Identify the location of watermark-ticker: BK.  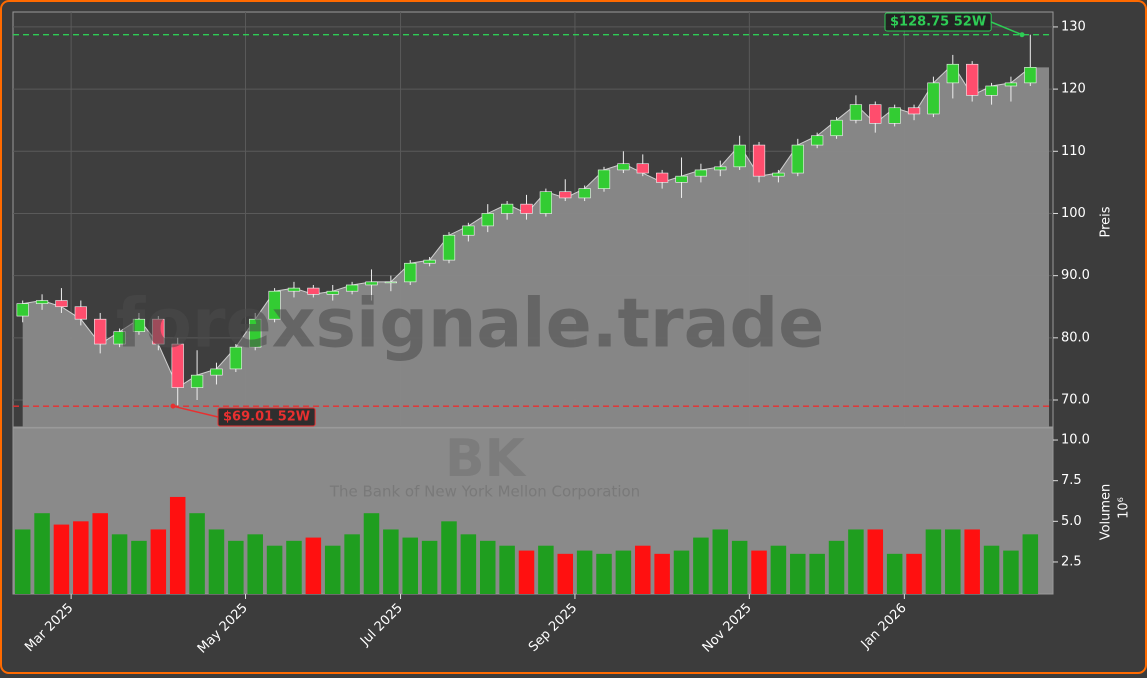
(486, 459).